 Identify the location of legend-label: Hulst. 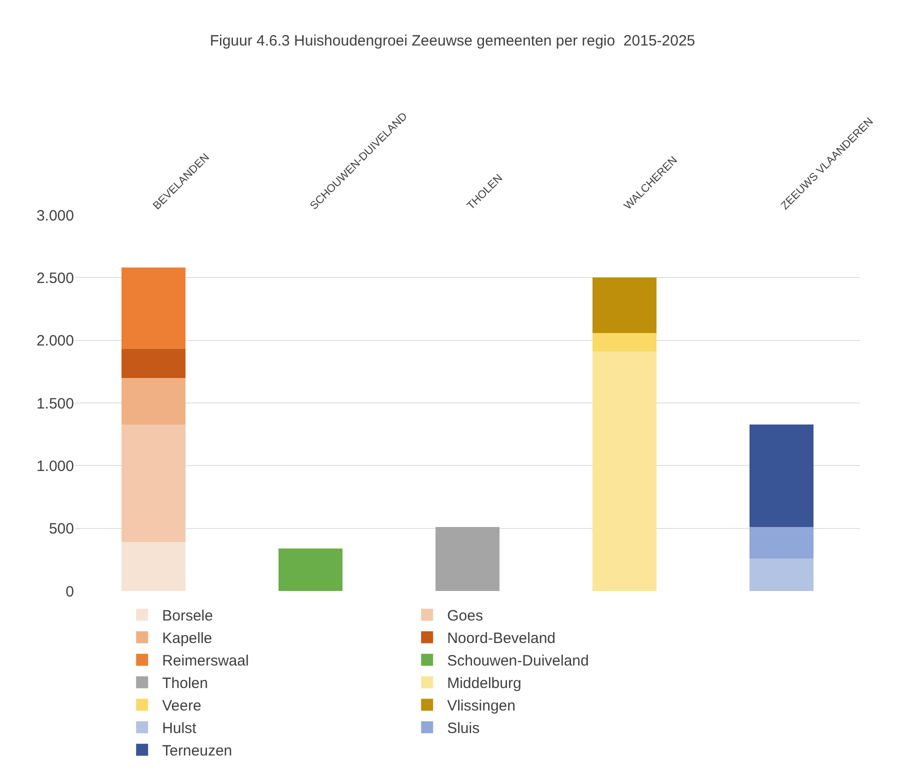
(180, 729).